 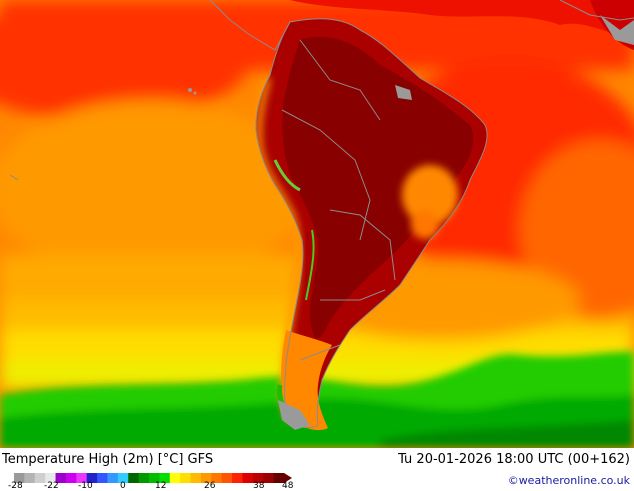 What do you see at coordinates (568, 480) in the screenshot?
I see `credit-link: ©weatheronline.co.uk` at bounding box center [568, 480].